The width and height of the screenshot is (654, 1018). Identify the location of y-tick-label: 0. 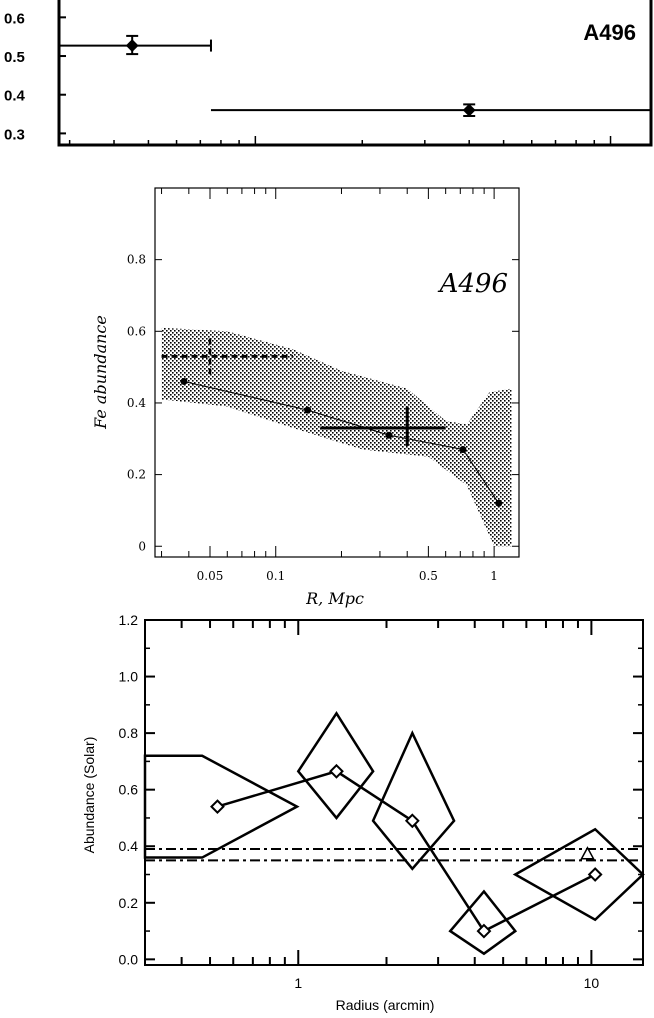
(142, 546).